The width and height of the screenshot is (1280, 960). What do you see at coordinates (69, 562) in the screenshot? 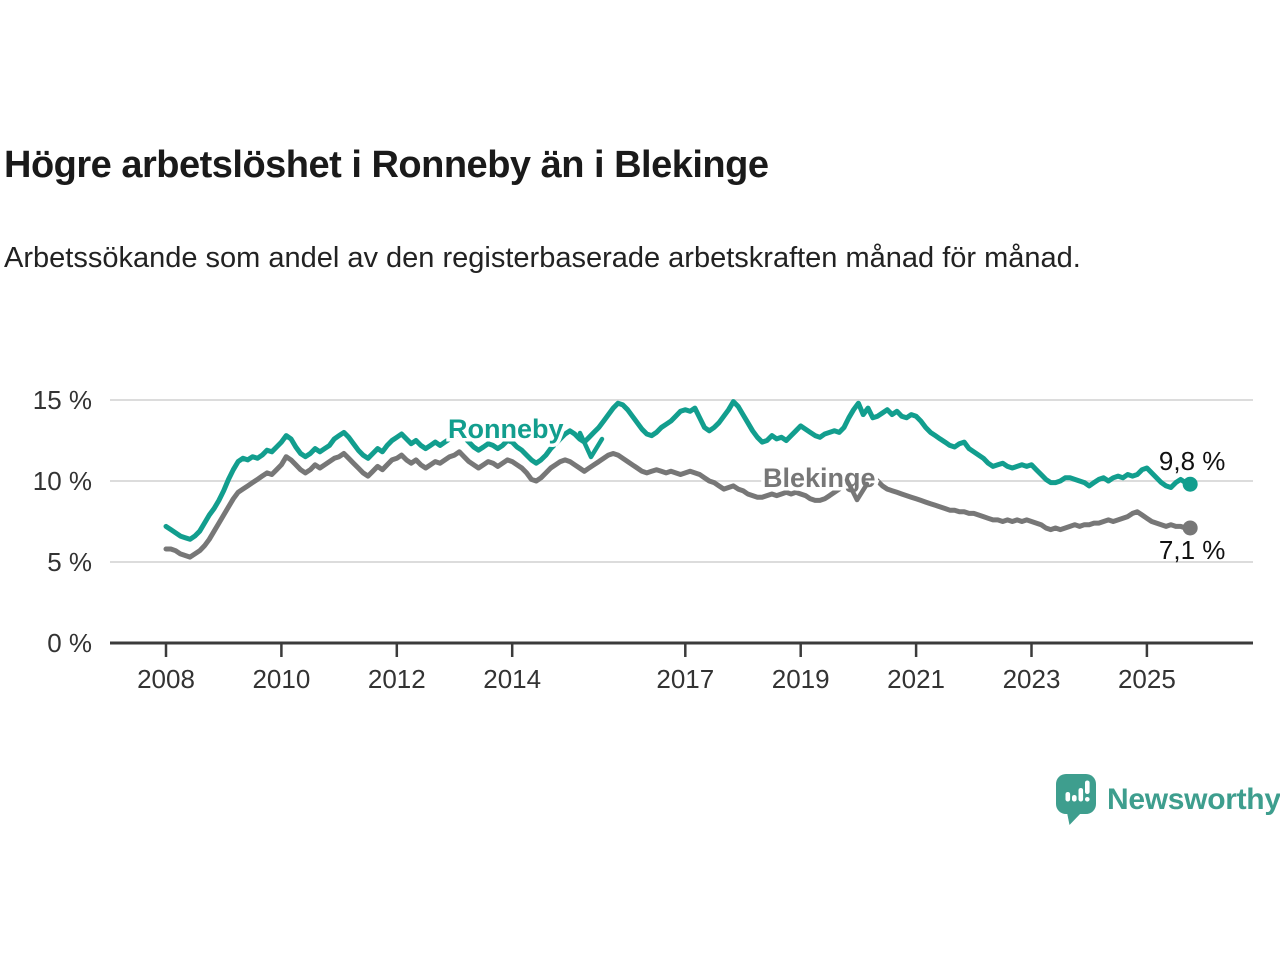
I see `y-axis-label-5: 5 %` at bounding box center [69, 562].